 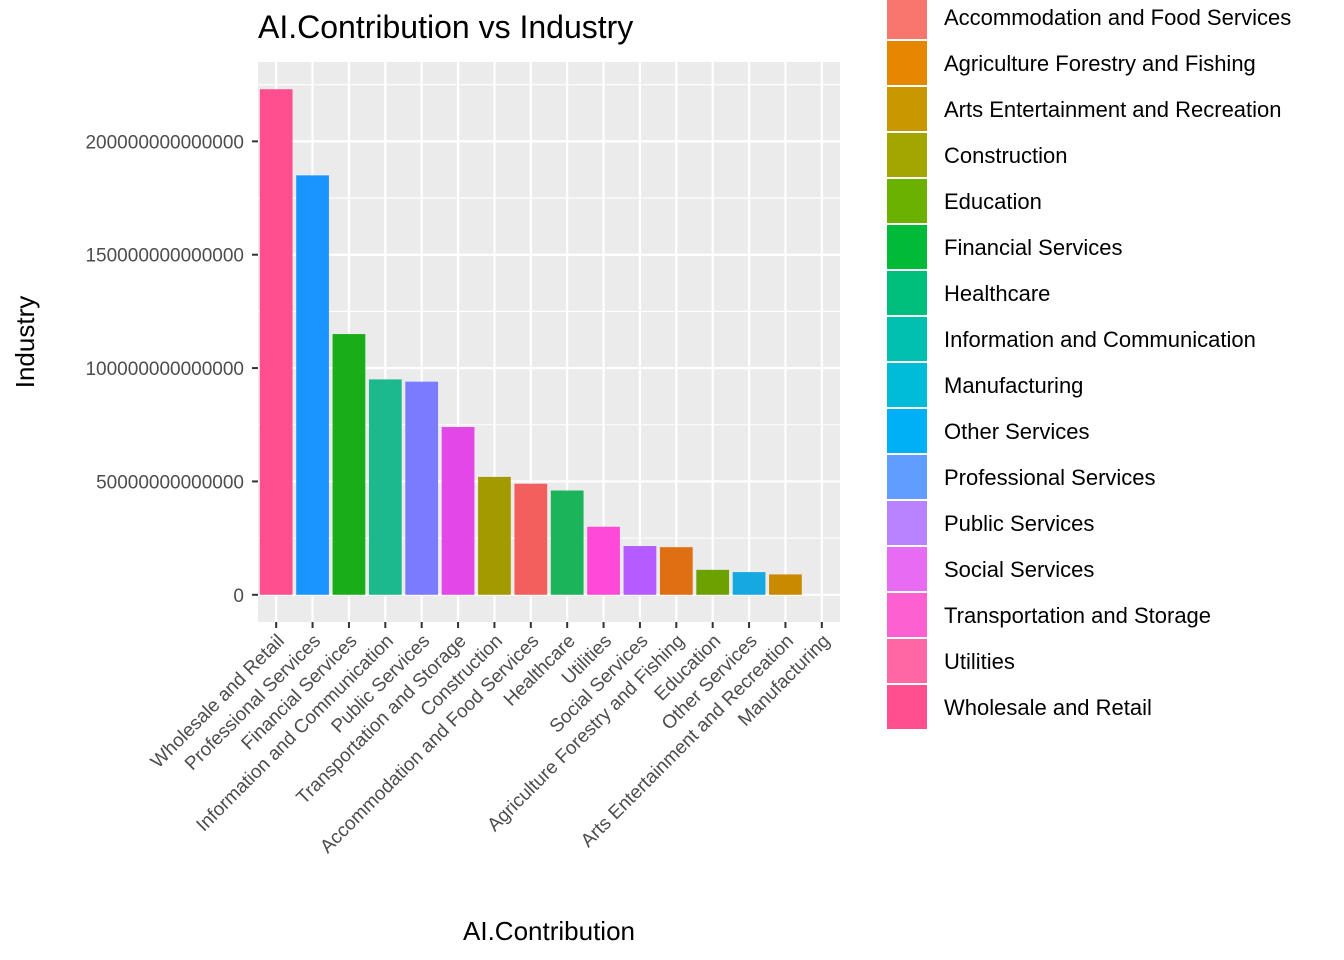 What do you see at coordinates (1033, 247) in the screenshot?
I see `legend-label: Financial Services` at bounding box center [1033, 247].